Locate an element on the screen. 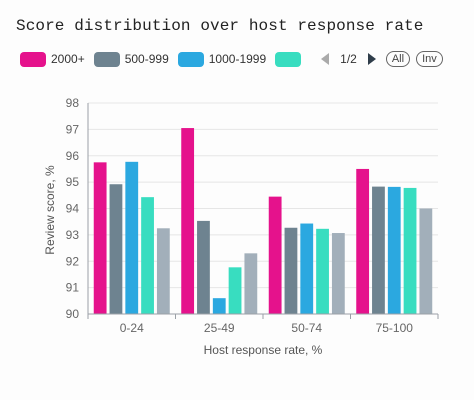  y-tick-label: 96 is located at coordinates (73, 156).